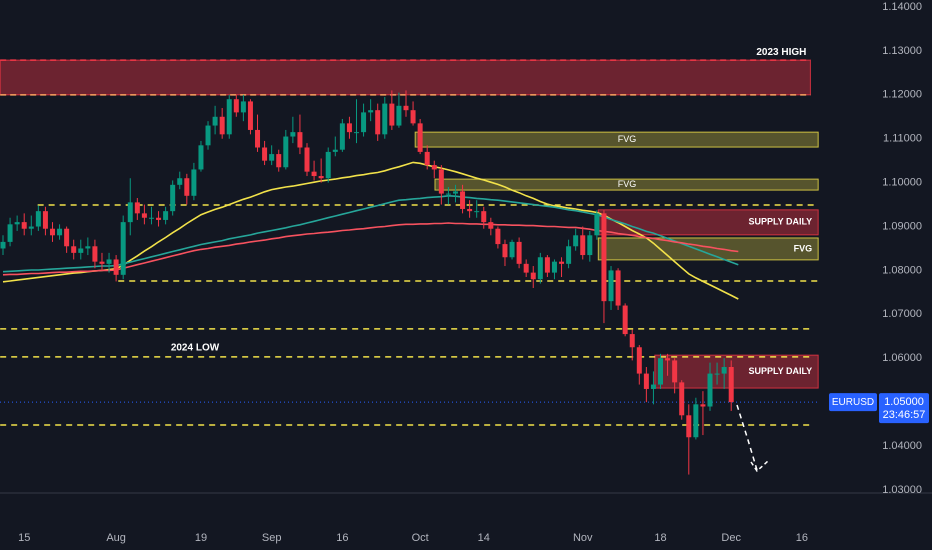  I want to click on symbol-label: EURUSD, so click(853, 402).